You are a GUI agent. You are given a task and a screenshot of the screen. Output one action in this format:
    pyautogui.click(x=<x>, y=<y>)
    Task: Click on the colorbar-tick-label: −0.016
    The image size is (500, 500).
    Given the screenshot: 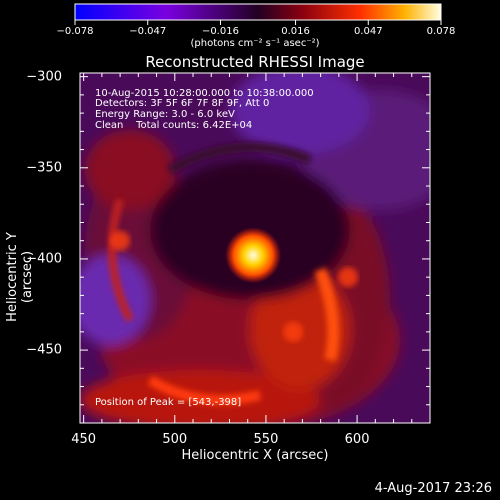 What is the action you would take?
    pyautogui.click(x=220, y=31)
    